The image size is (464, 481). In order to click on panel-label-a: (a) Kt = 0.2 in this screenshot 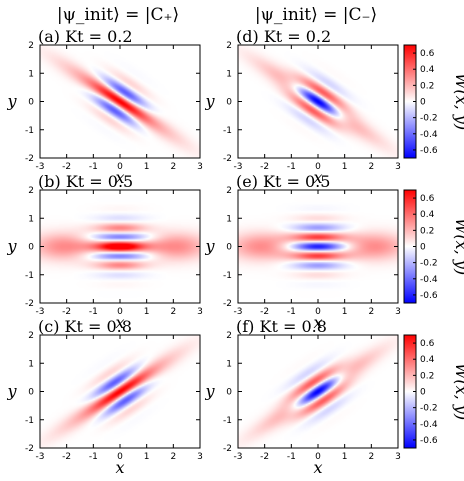, I will do `click(85, 36)`.